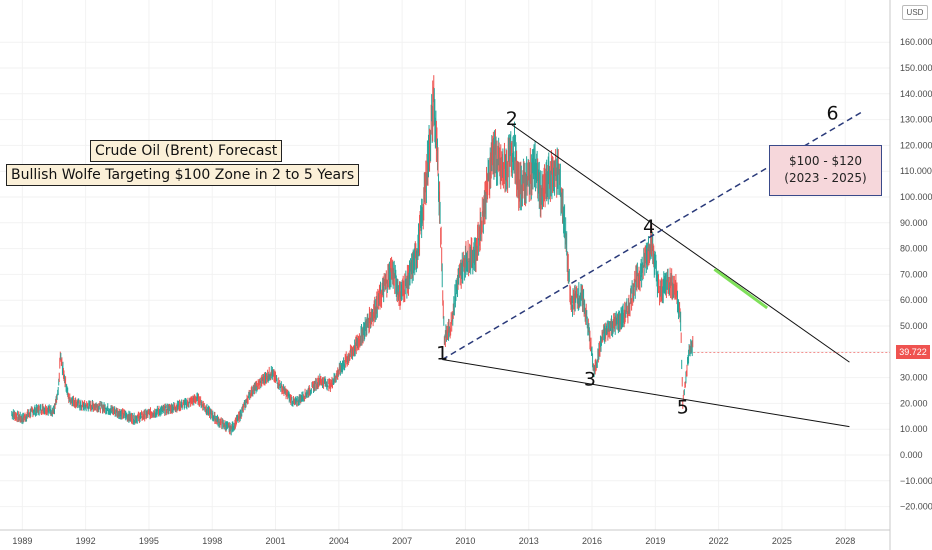 The width and height of the screenshot is (932, 550). Describe the element at coordinates (683, 408) in the screenshot. I see `wave-label-5: 5` at that location.